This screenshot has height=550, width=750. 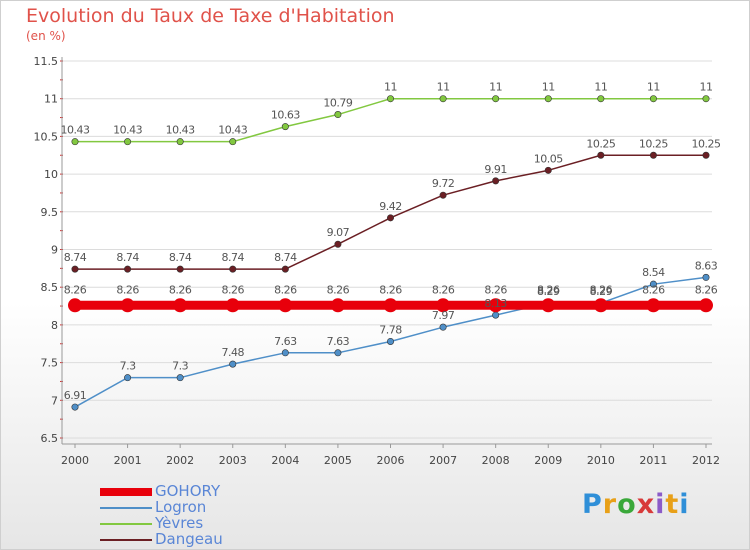 What do you see at coordinates (285, 115) in the screenshot?
I see `data-label: 10.63` at bounding box center [285, 115].